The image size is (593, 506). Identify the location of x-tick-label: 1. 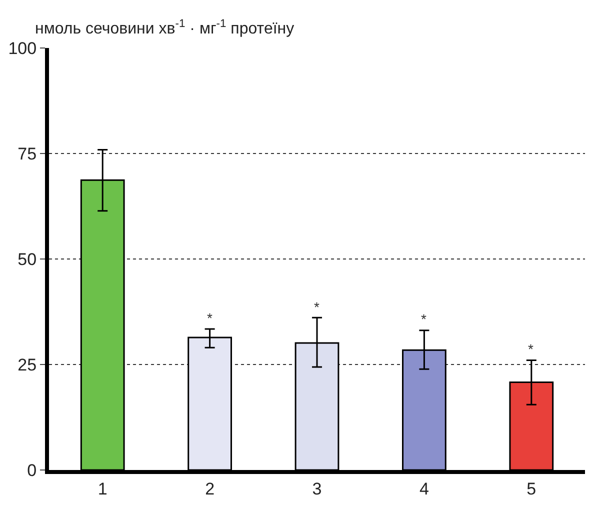
(103, 488).